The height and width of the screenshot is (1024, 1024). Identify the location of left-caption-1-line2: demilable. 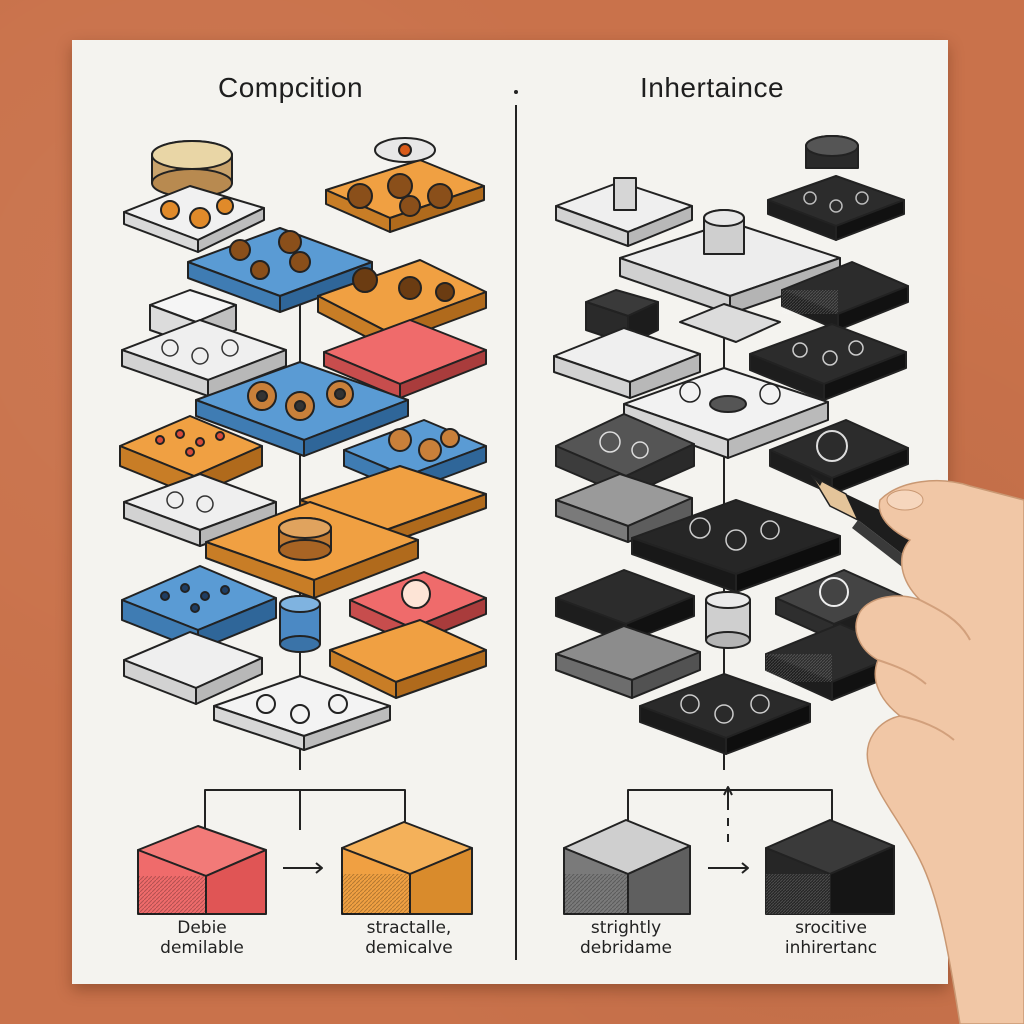
(202, 948).